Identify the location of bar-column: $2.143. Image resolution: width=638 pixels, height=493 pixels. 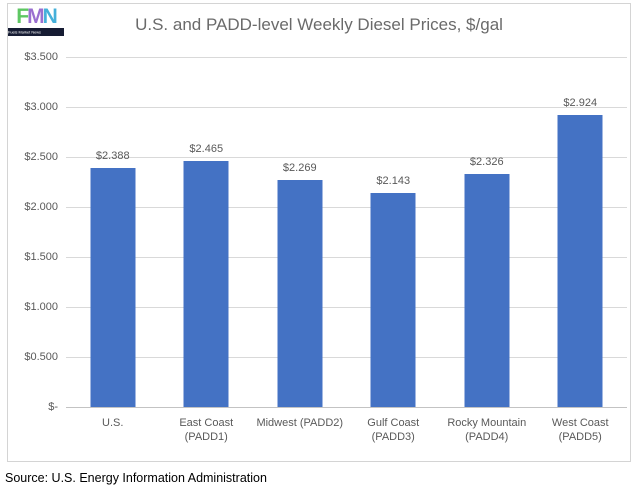
(394, 232).